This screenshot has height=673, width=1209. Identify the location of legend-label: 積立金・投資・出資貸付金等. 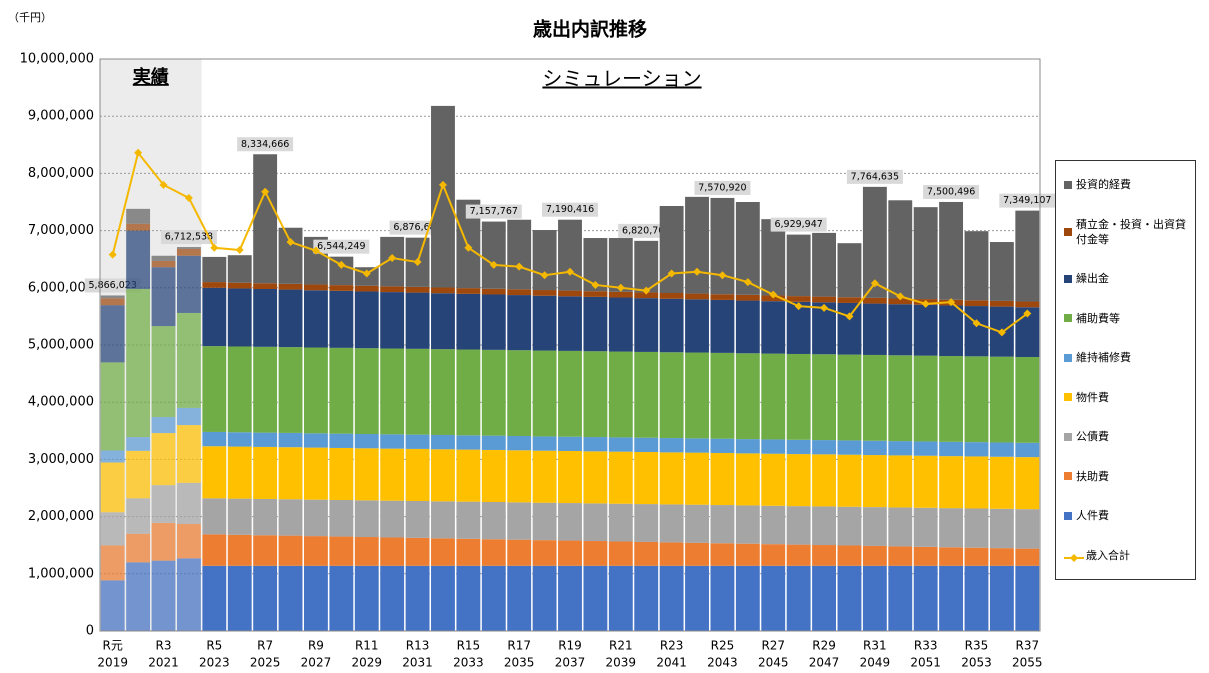
(1131, 231).